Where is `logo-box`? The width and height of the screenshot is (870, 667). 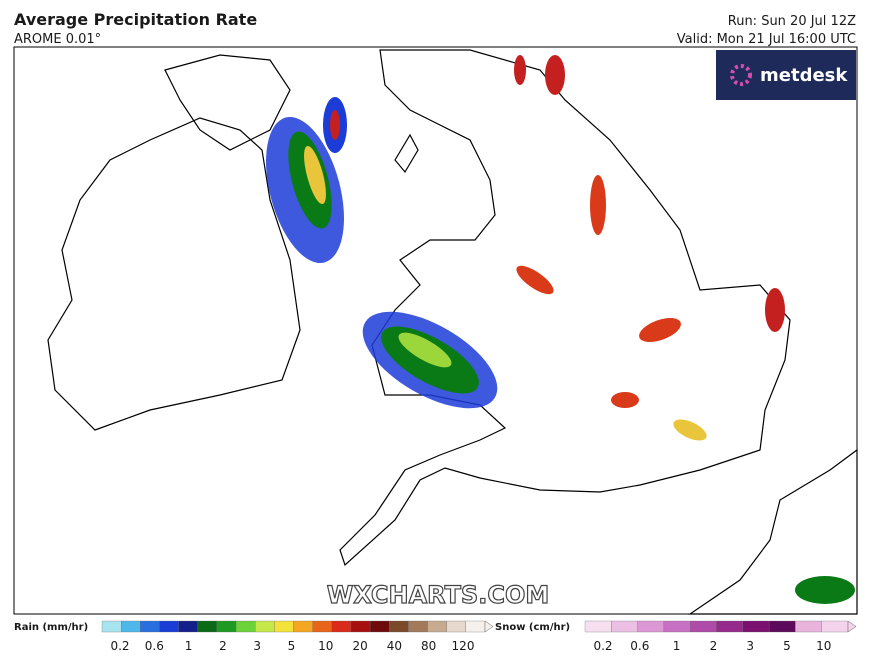 logo-box is located at coordinates (786, 75).